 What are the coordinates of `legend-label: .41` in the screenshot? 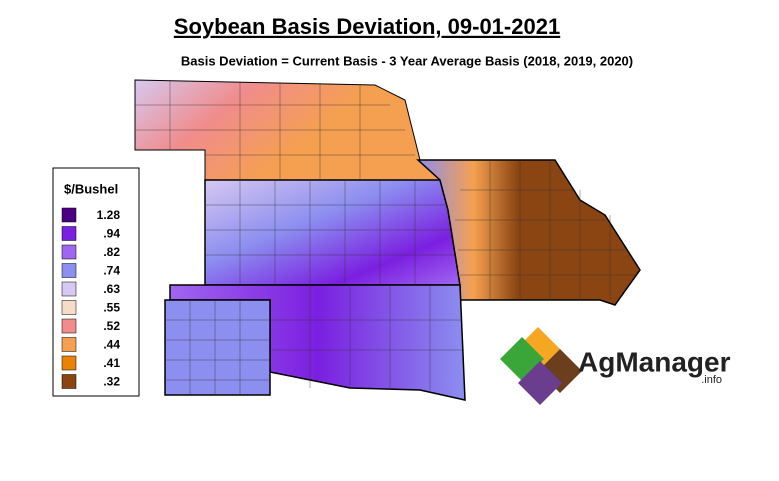 It's located at (111, 363).